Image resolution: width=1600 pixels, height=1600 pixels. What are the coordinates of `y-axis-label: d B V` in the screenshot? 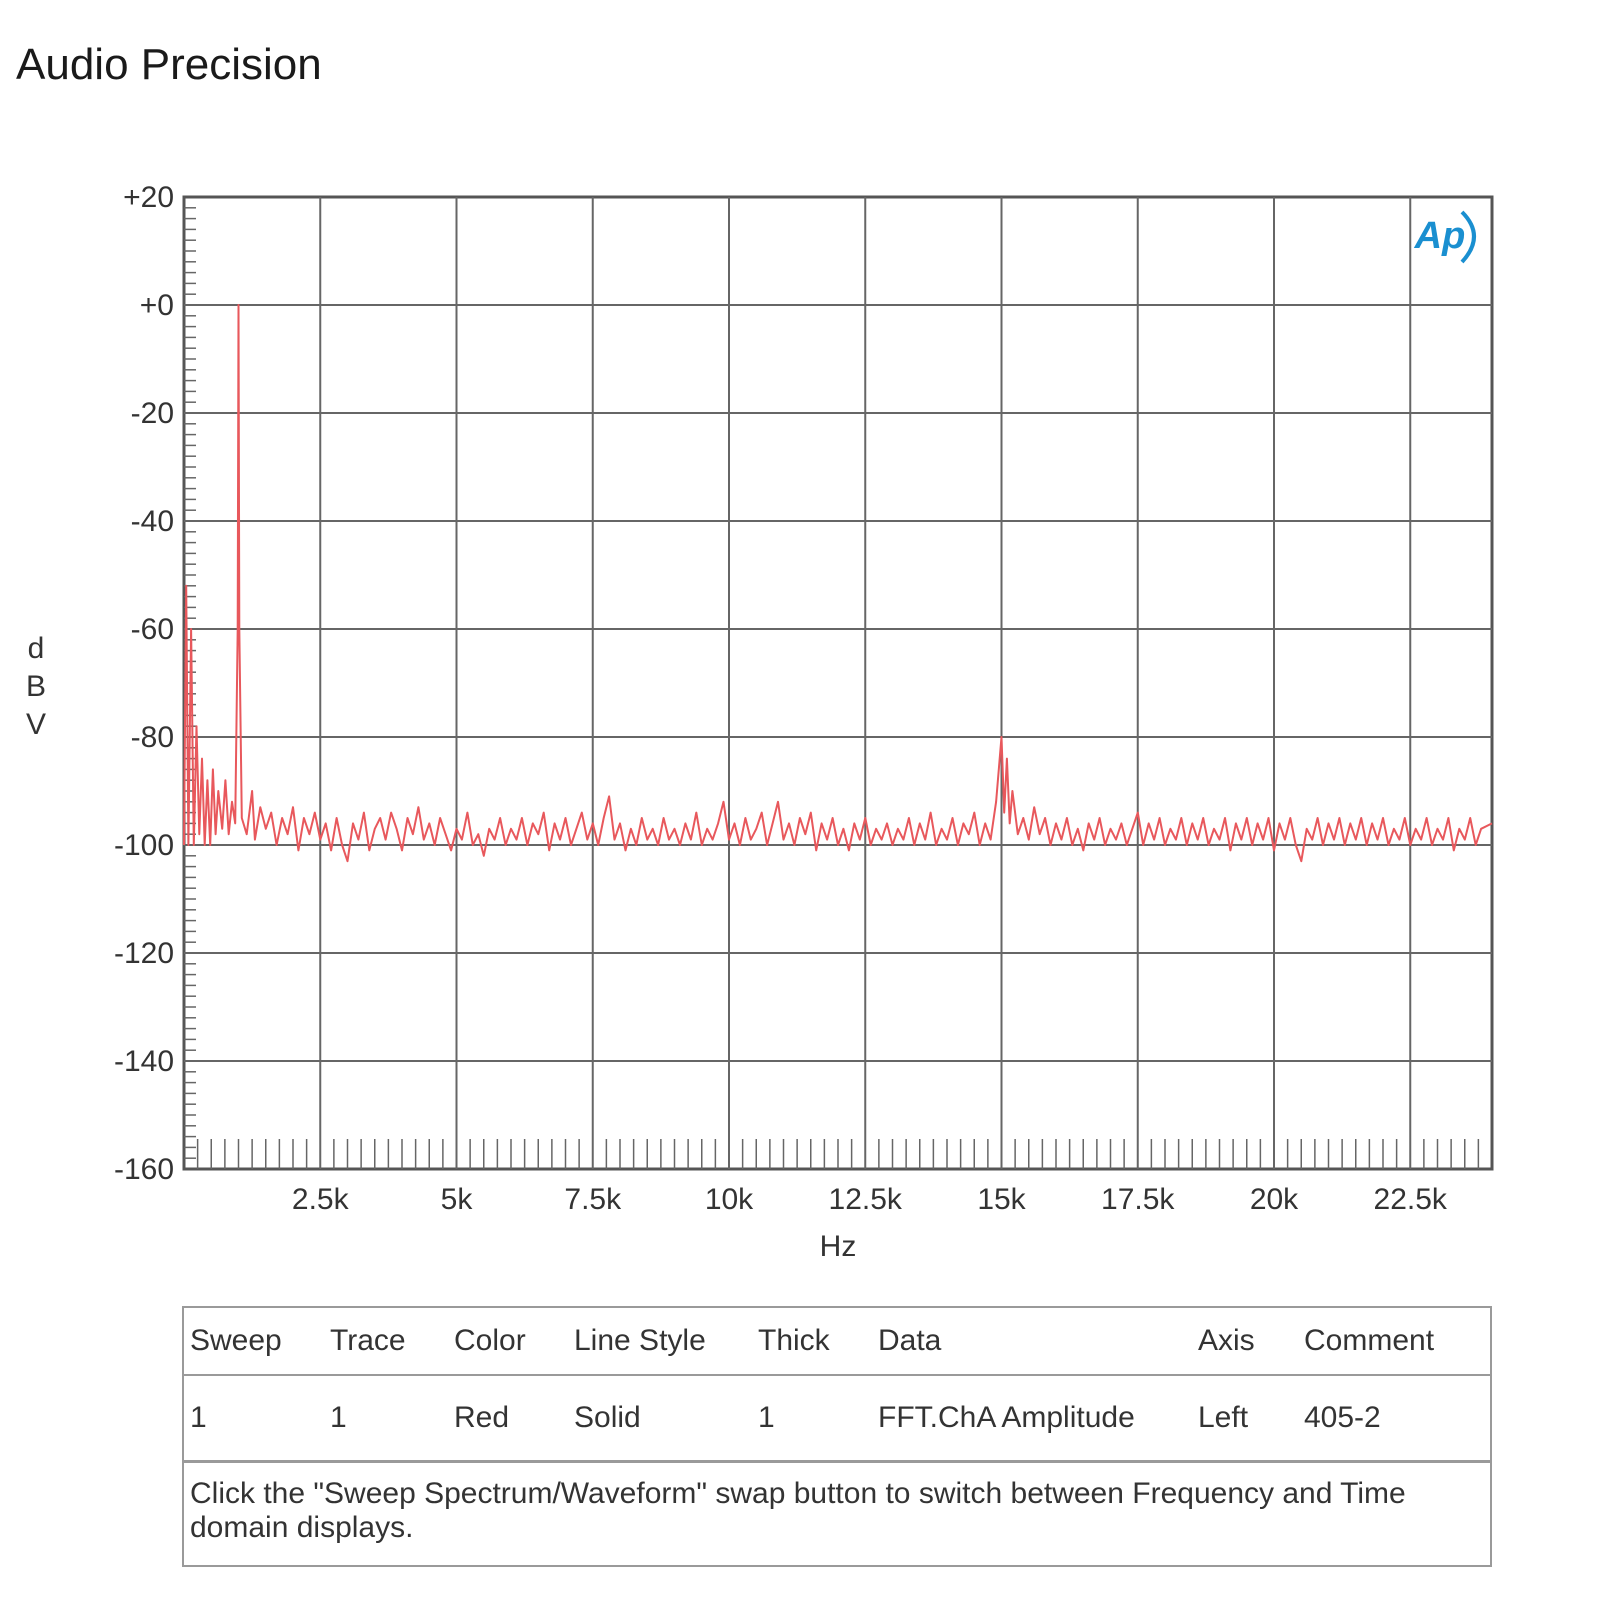 It's located at (36, 686).